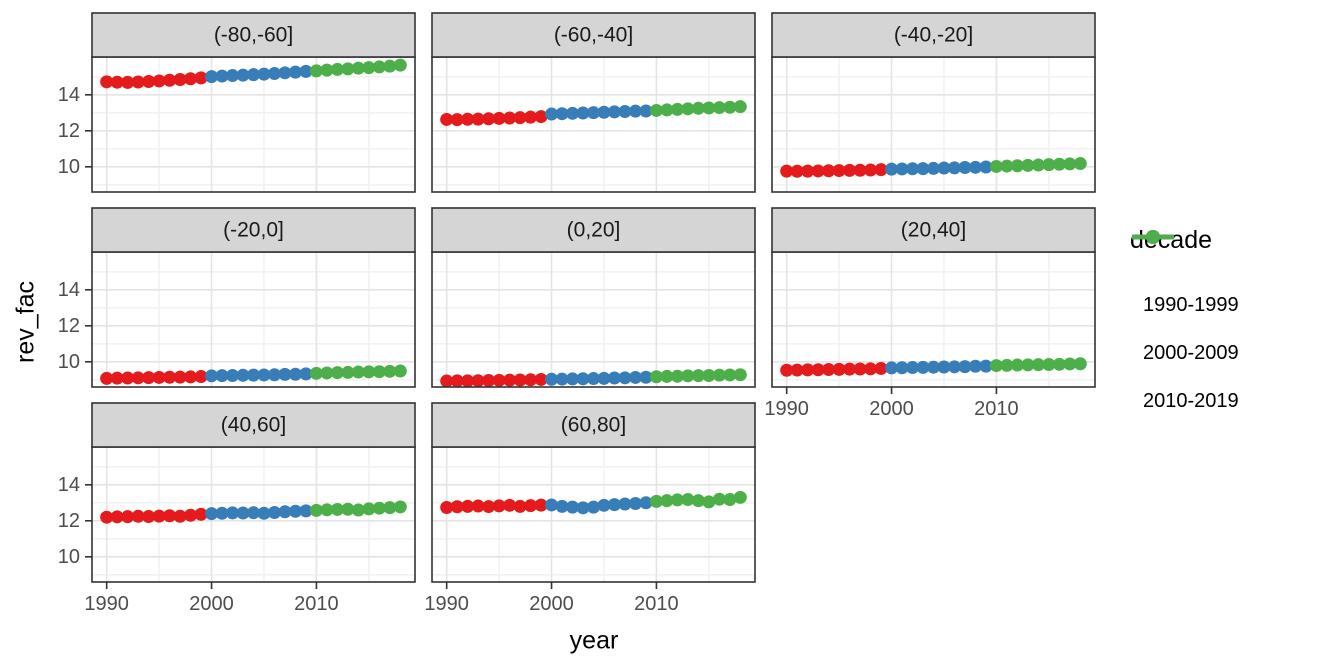 This screenshot has width=1344, height=672. Describe the element at coordinates (593, 102) in the screenshot. I see `facet-1: (-60,-40]` at that location.